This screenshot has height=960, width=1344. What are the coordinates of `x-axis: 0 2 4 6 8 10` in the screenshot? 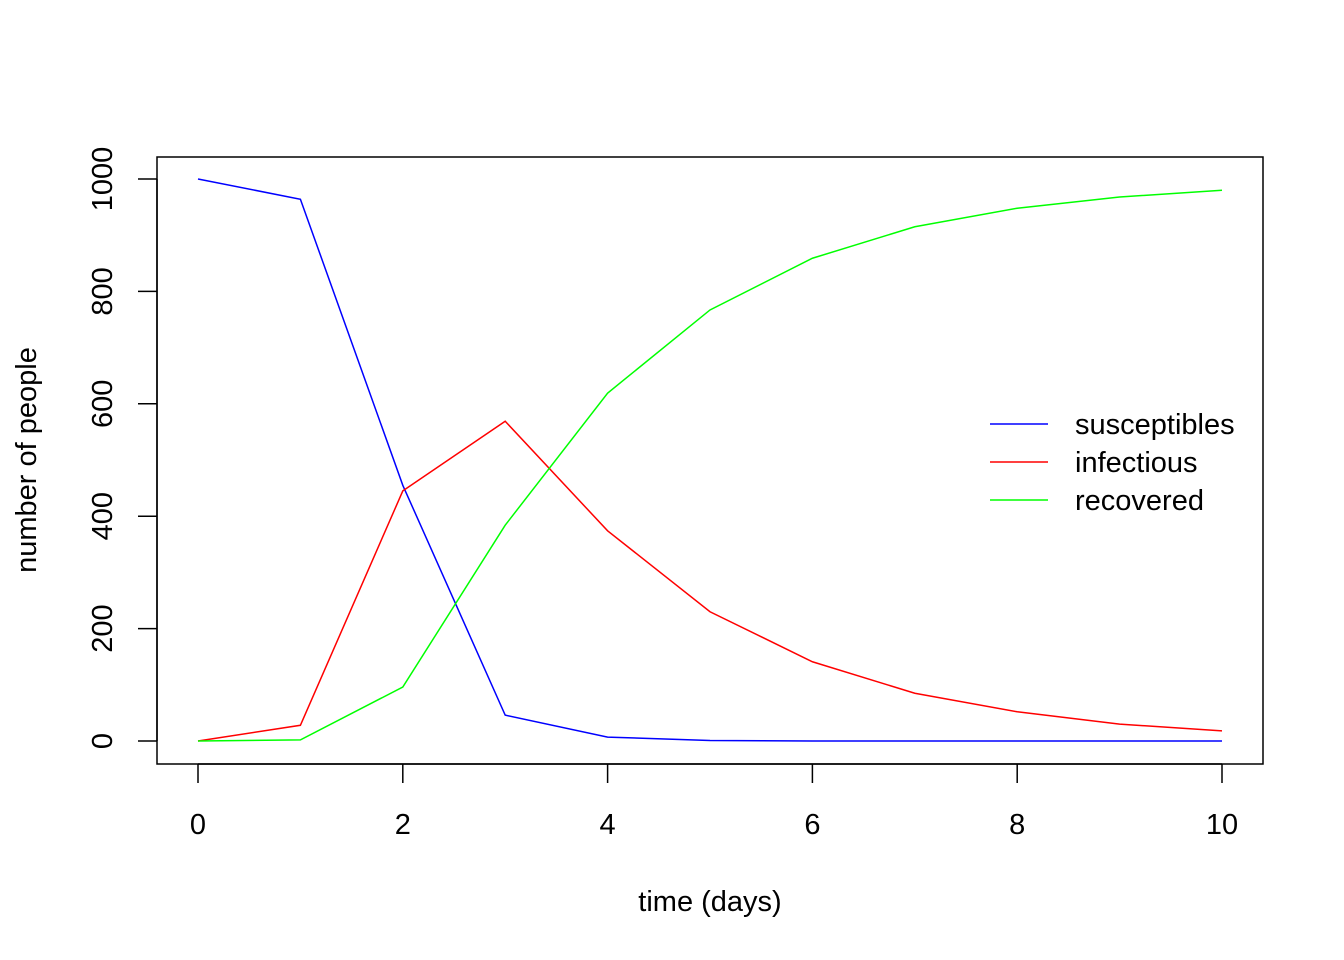 It's located at (714, 802).